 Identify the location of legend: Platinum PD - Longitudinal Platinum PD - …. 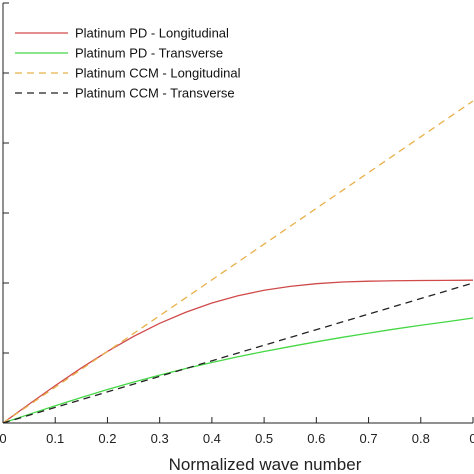
(128, 63).